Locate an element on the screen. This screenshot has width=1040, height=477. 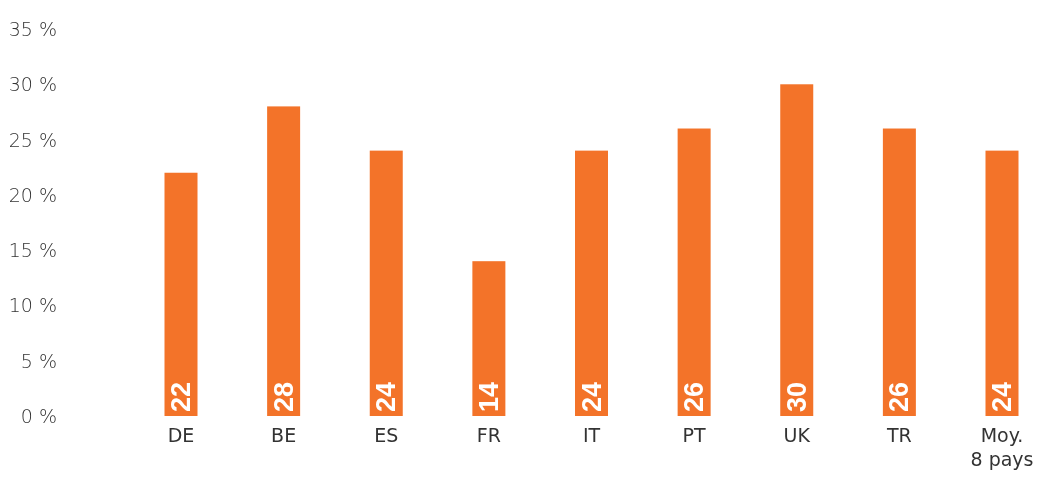
data-label: 28 is located at coordinates (283, 396).